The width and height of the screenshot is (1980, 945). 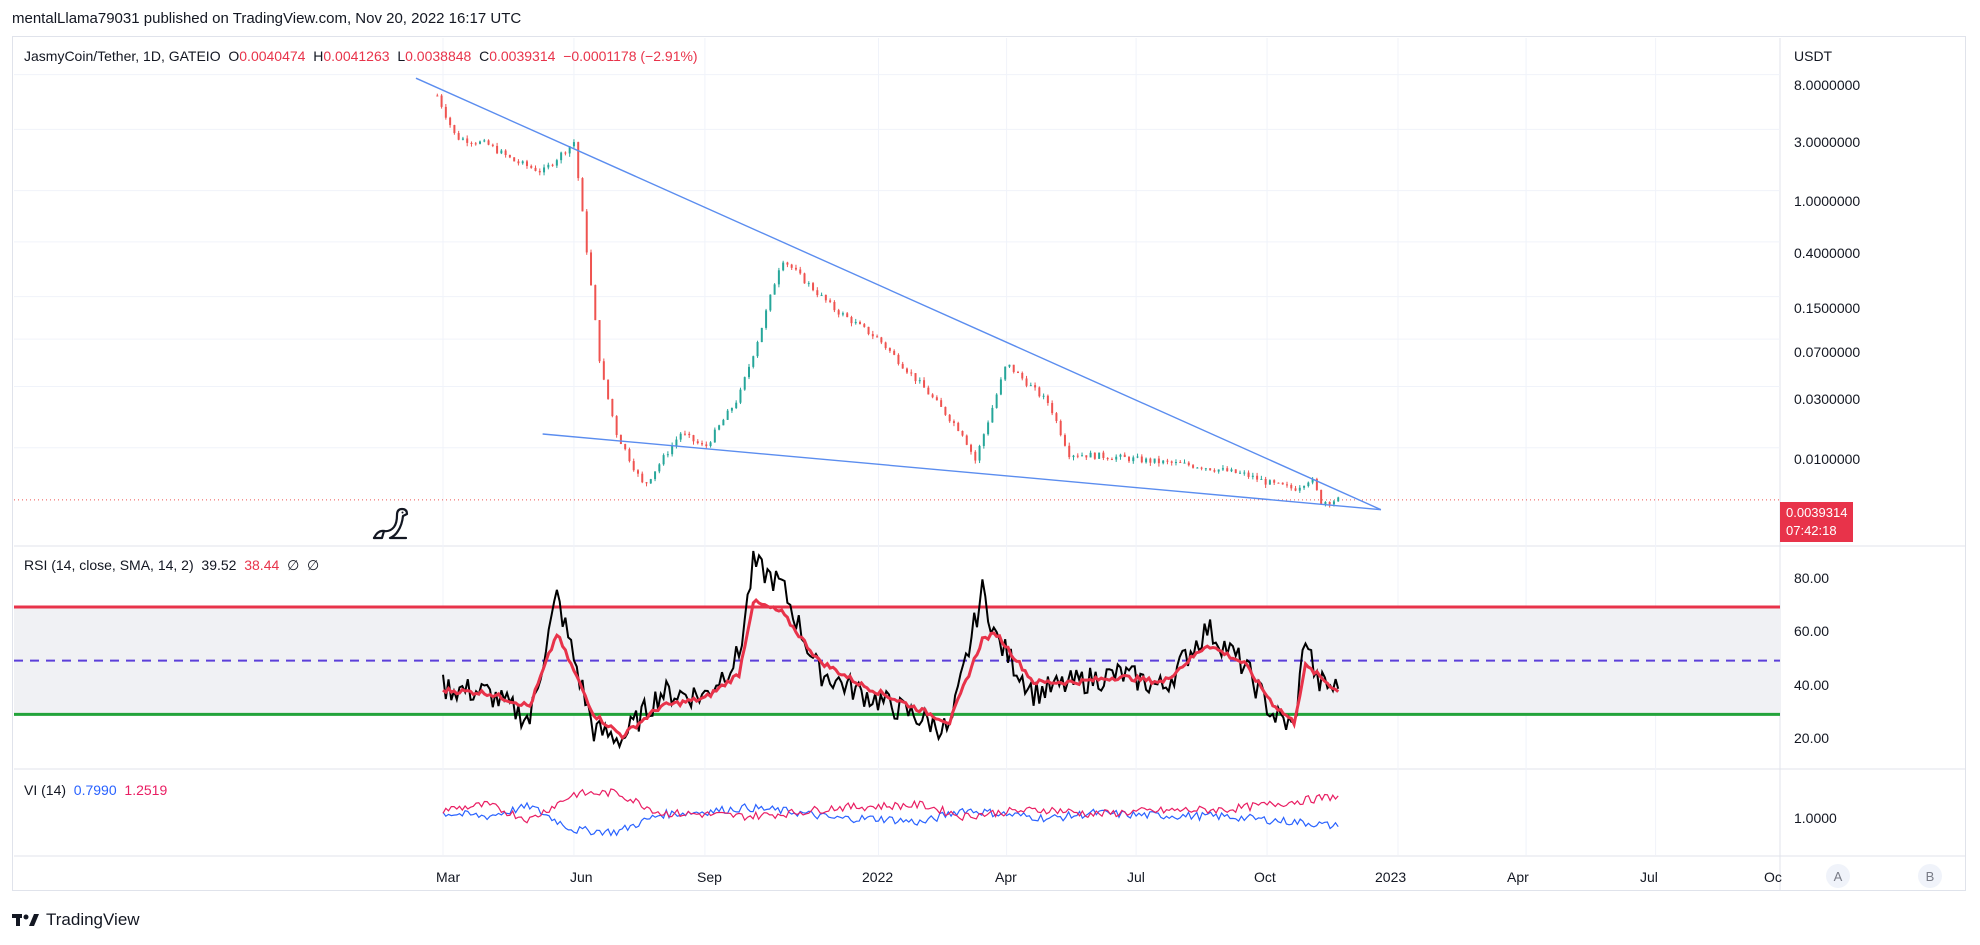 What do you see at coordinates (1827, 399) in the screenshot?
I see `price-tick: 0.0300000` at bounding box center [1827, 399].